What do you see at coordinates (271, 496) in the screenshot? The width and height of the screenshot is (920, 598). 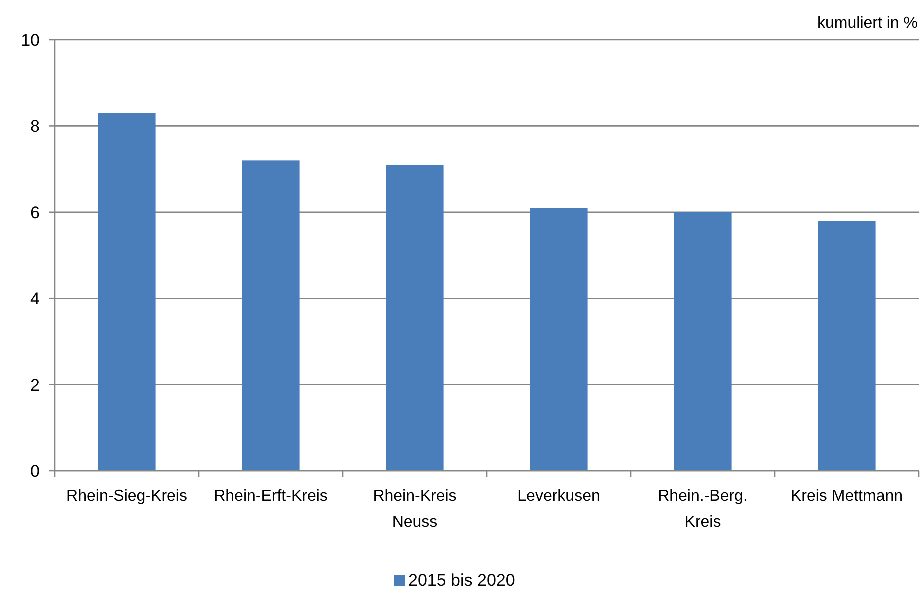 I see `x-tick-label: Rhein-Erft-Kreis` at bounding box center [271, 496].